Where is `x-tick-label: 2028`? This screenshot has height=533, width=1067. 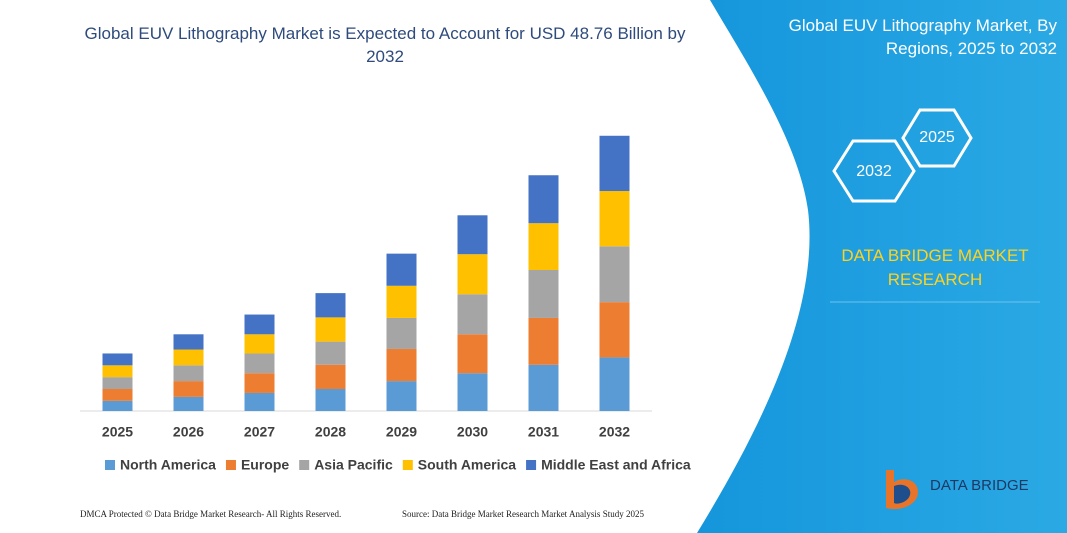
x-tick-label: 2028 is located at coordinates (330, 432).